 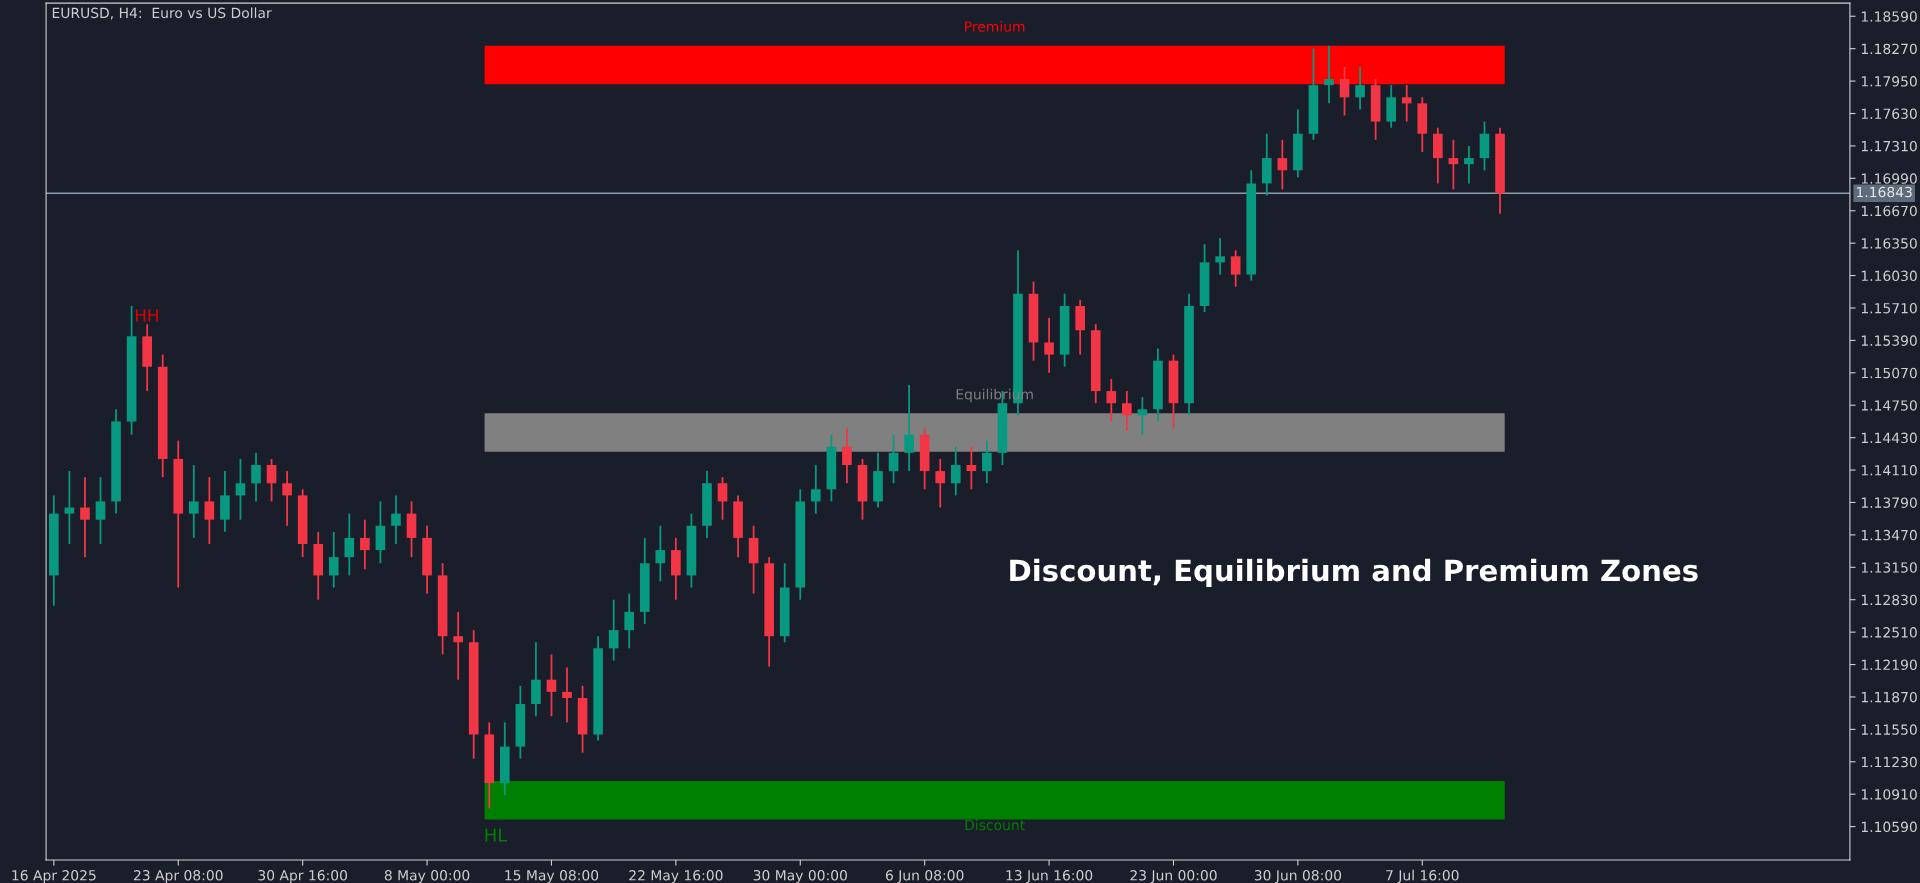 What do you see at coordinates (995, 825) in the screenshot?
I see `band-label: Discount` at bounding box center [995, 825].